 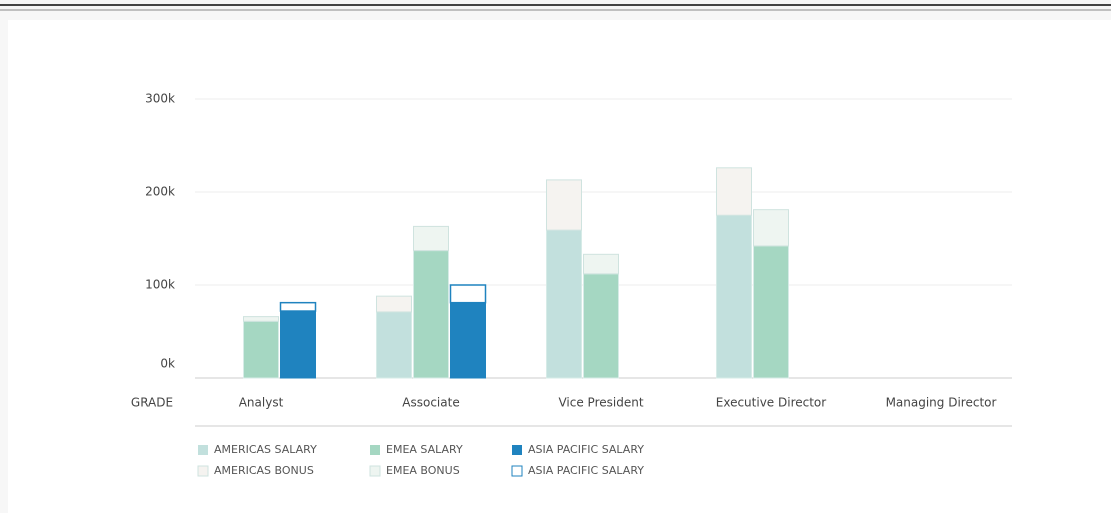 What do you see at coordinates (261, 403) in the screenshot?
I see `x-tick-label: Analyst` at bounding box center [261, 403].